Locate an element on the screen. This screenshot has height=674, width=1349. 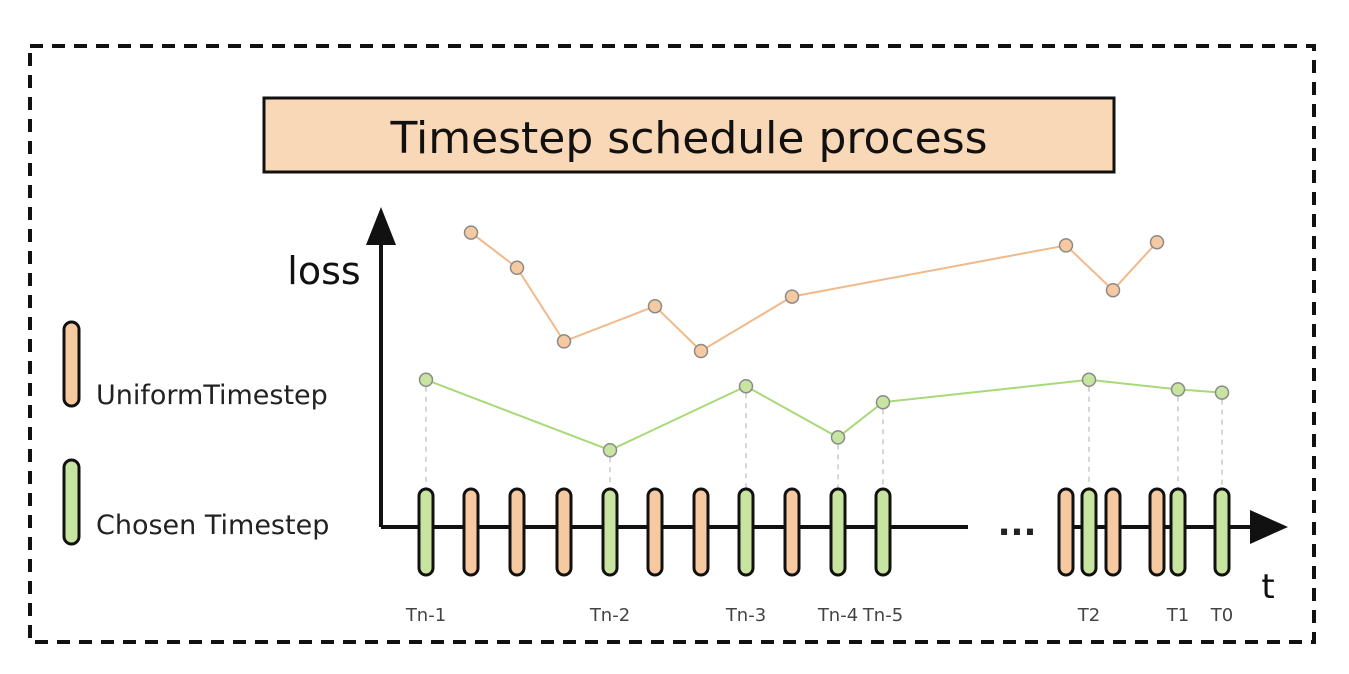
uniform-loss-line is located at coordinates (814, 292).